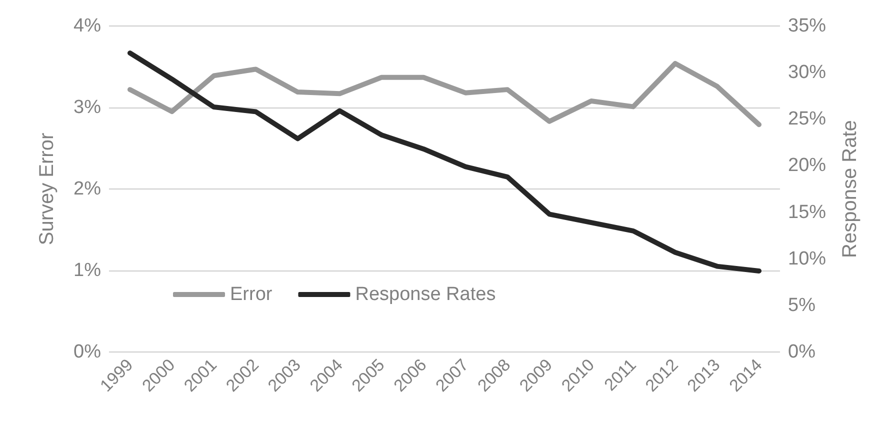  Describe the element at coordinates (807, 165) in the screenshot. I see `y2-tick-label: 20%` at that location.